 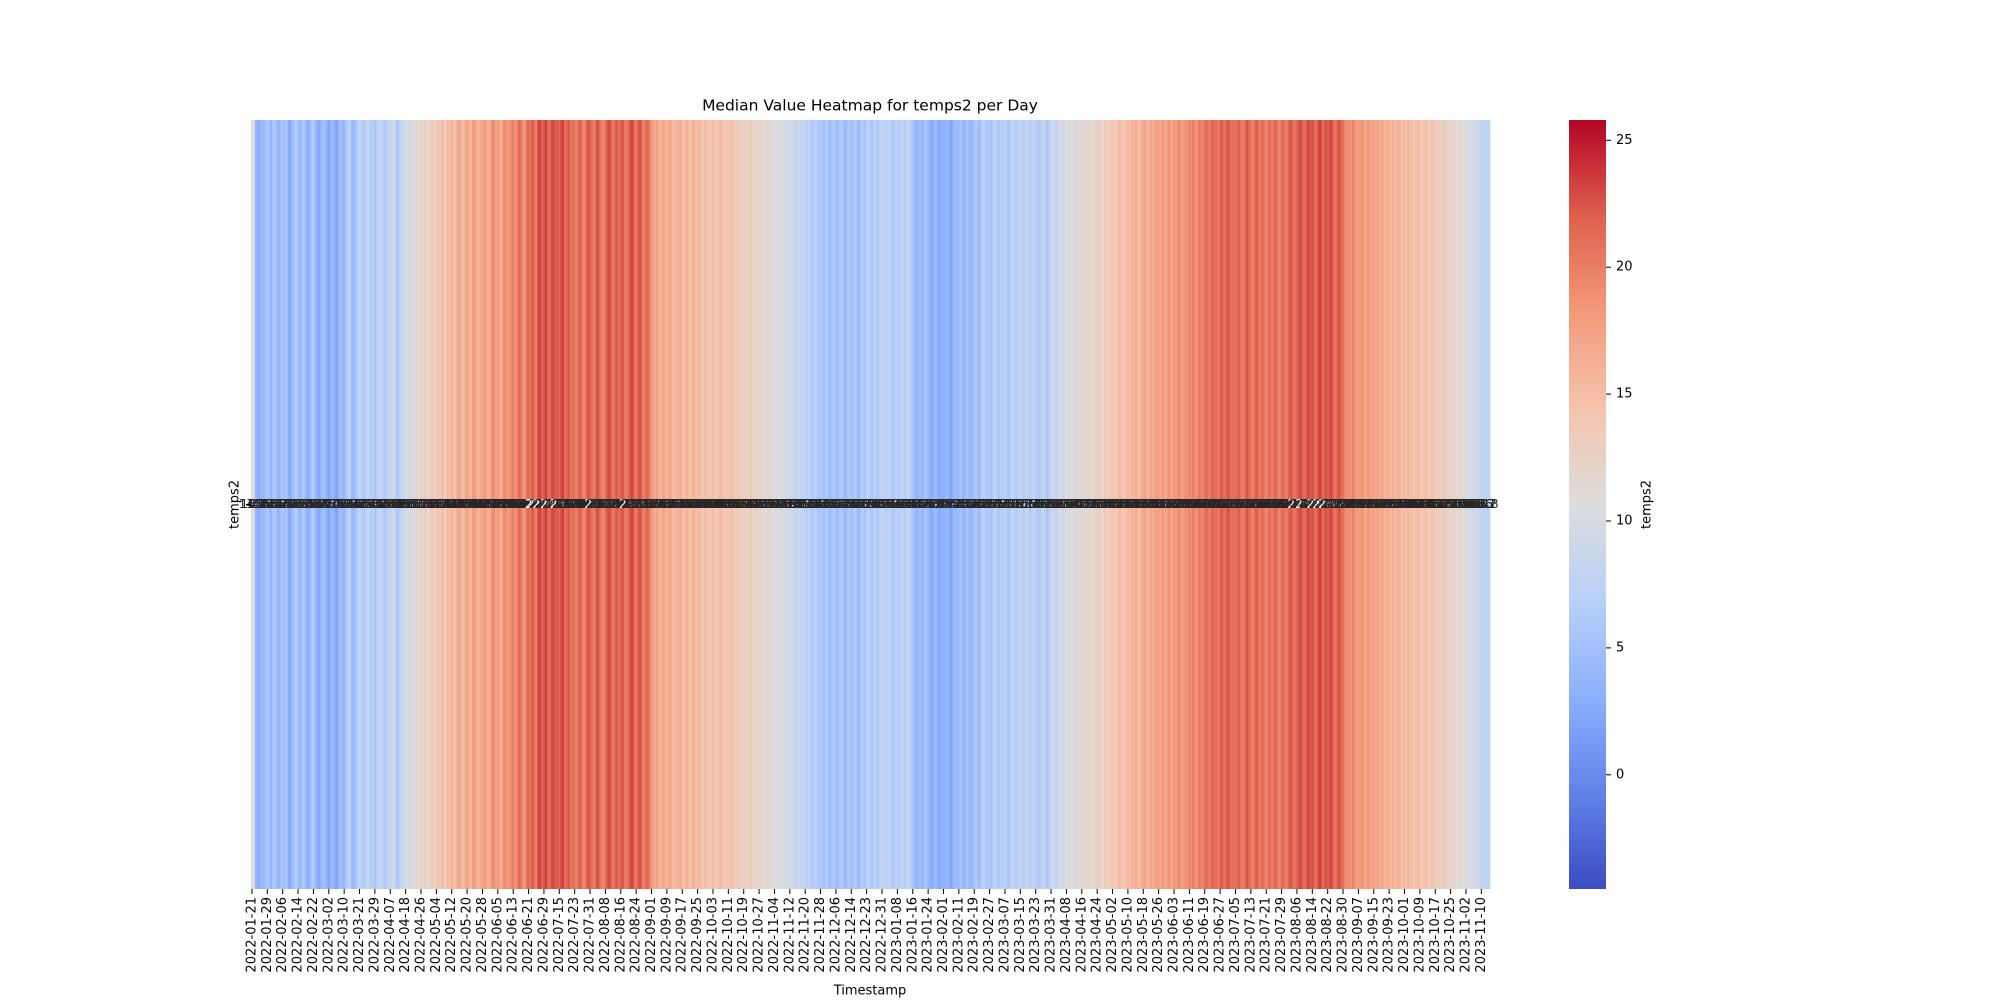 I want to click on cell-annotation: 3.8, so click(x=344, y=504).